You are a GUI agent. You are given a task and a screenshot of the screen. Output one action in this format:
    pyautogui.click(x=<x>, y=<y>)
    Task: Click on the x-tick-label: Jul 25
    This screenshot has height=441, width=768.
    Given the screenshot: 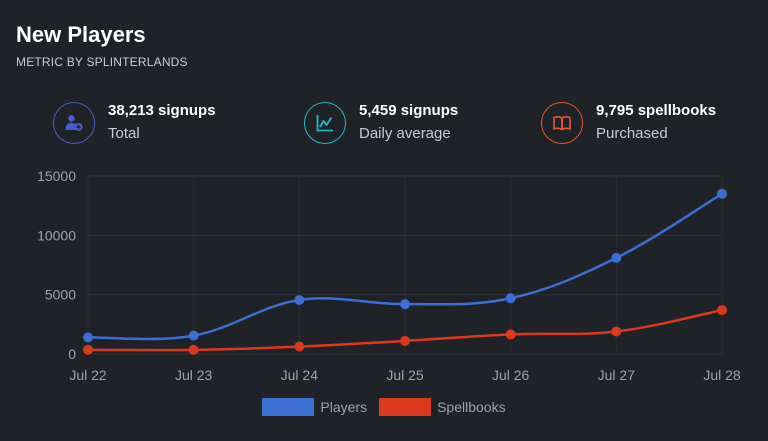 What is the action you would take?
    pyautogui.click(x=405, y=375)
    